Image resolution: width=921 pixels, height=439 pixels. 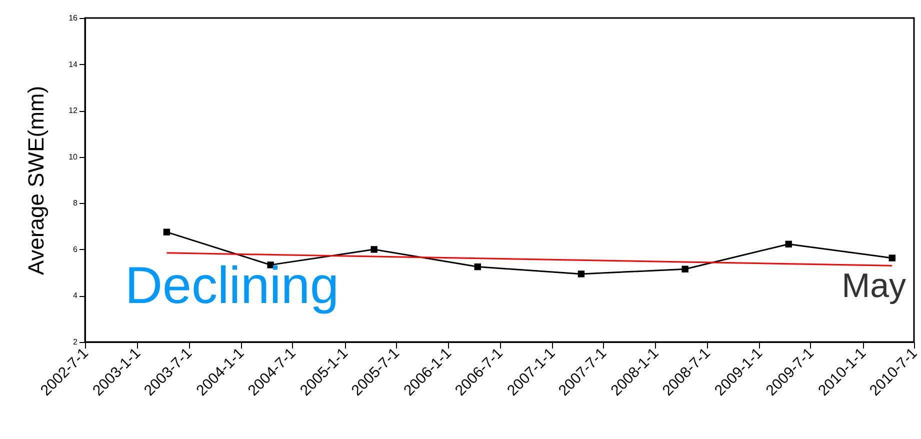 I want to click on y-tick-label: 12, so click(x=73, y=111).